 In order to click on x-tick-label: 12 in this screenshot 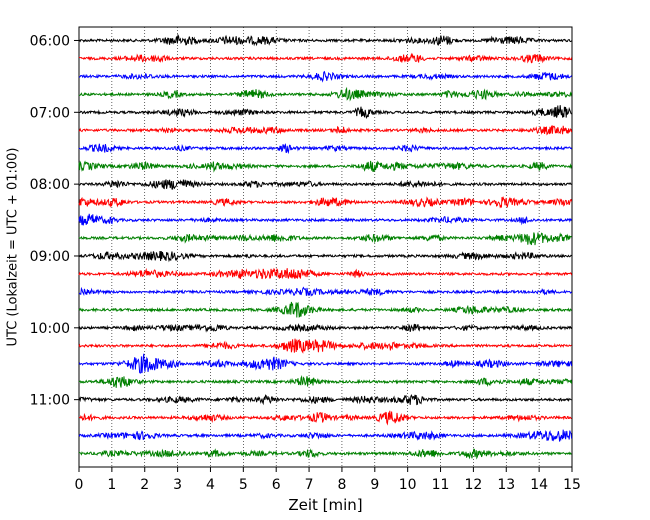, I will do `click(473, 485)`.